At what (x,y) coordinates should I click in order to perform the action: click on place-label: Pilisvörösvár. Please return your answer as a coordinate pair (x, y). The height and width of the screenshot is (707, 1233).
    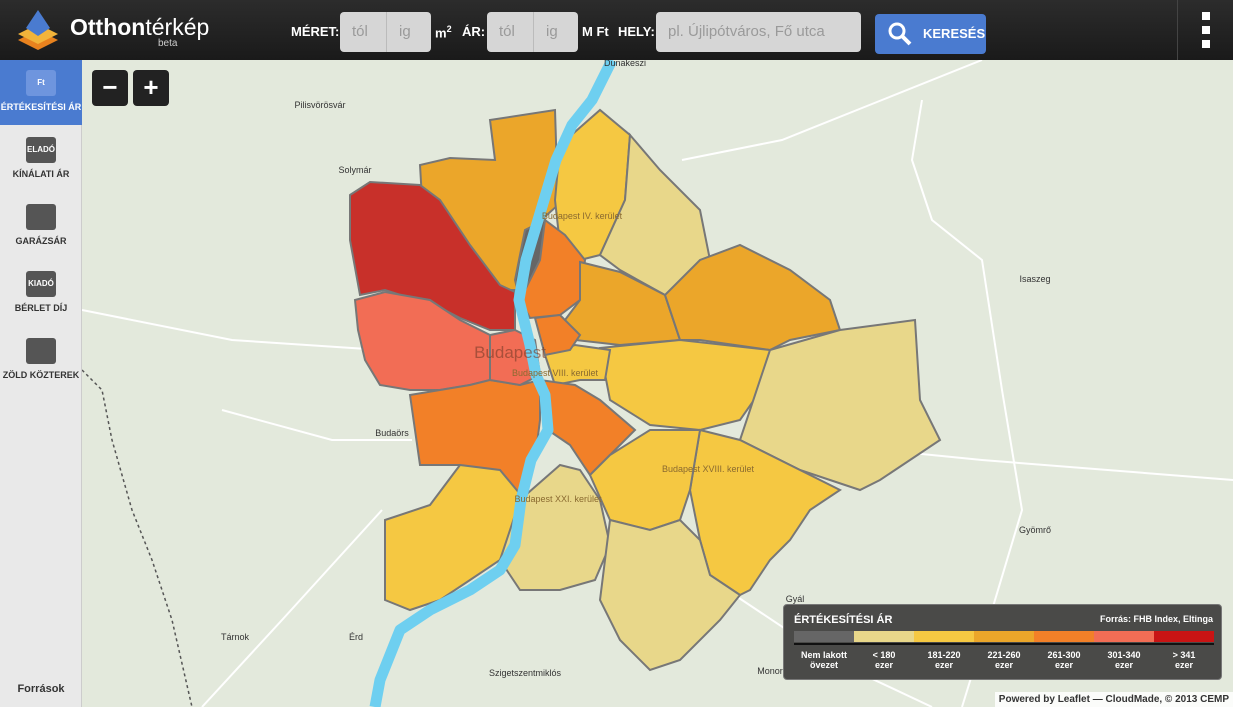
    Looking at the image, I should click on (319, 105).